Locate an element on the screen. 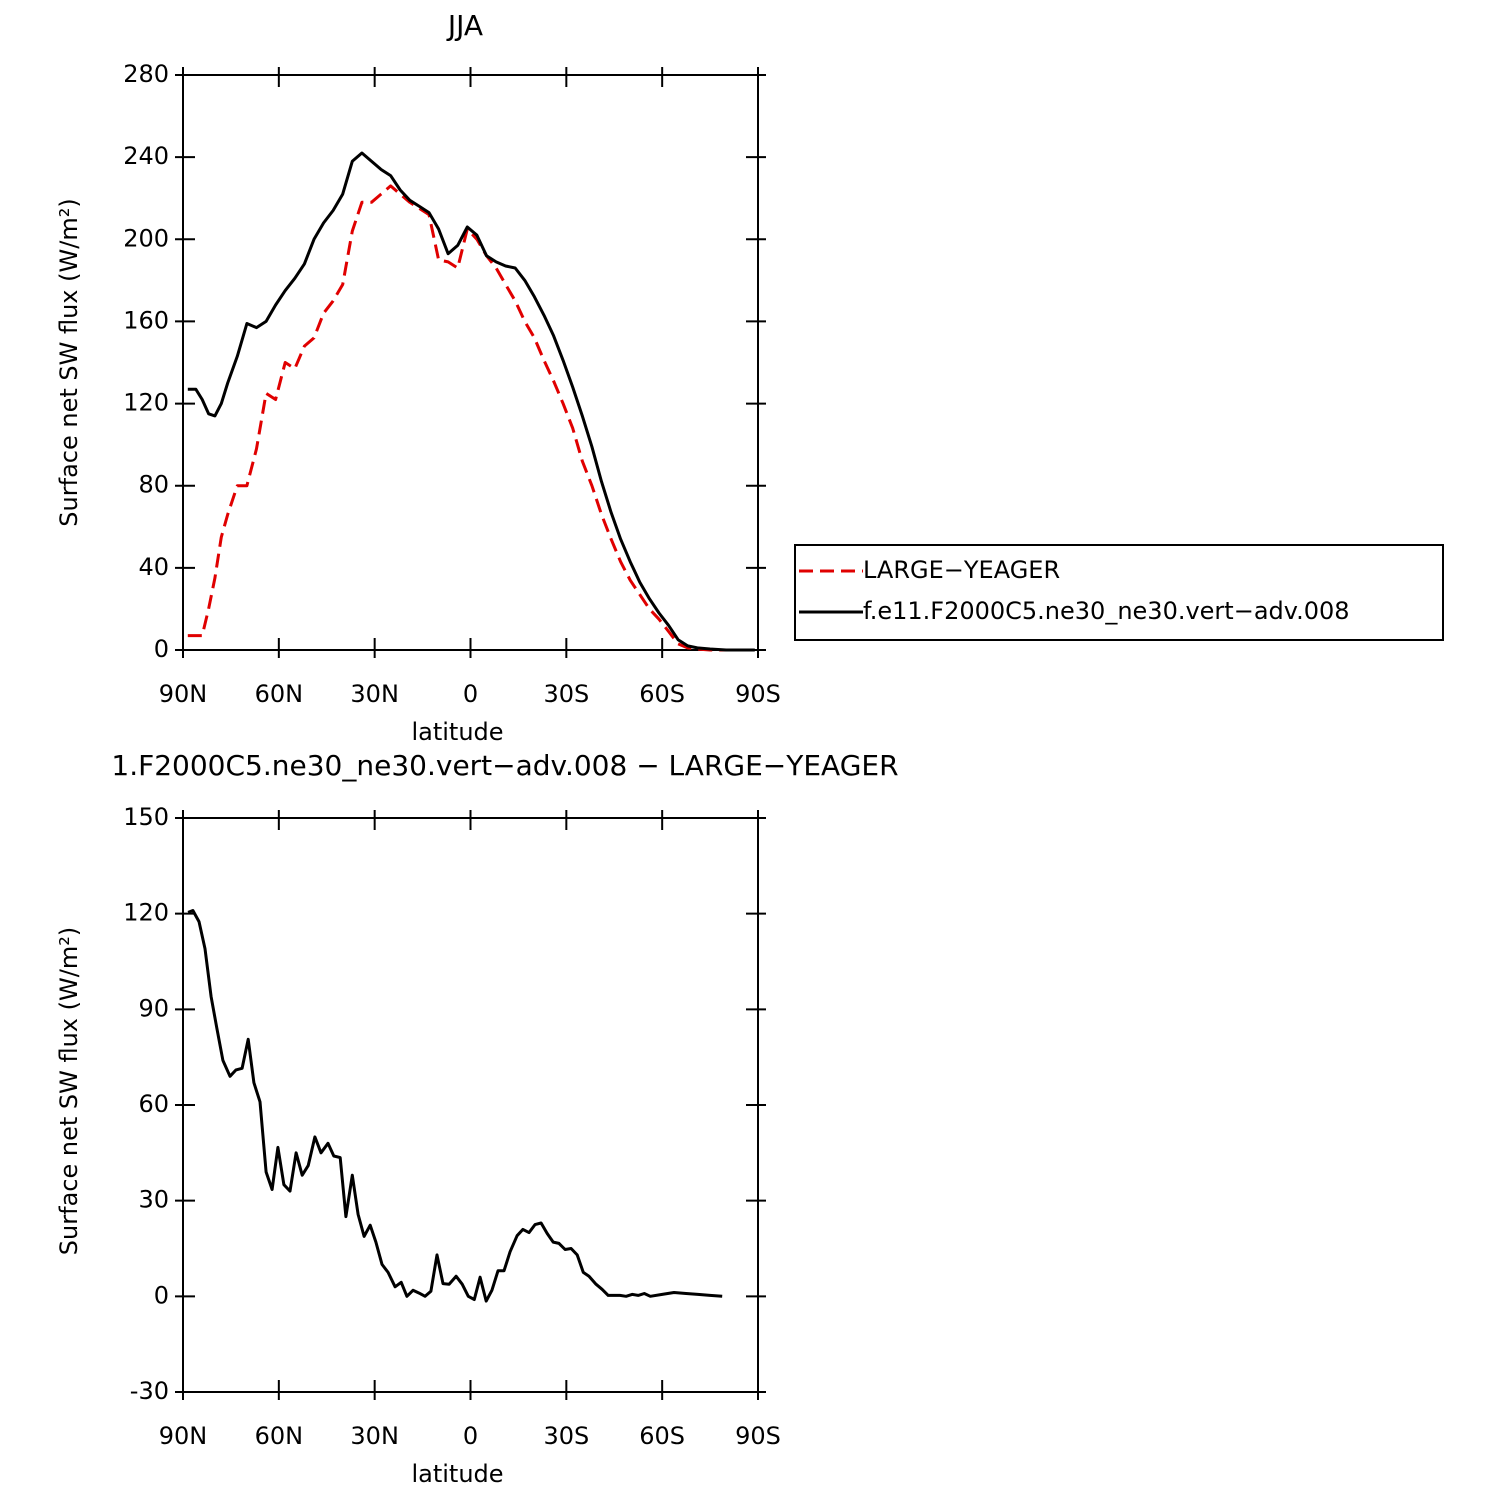  y-tick-label: 280 is located at coordinates (146, 74).